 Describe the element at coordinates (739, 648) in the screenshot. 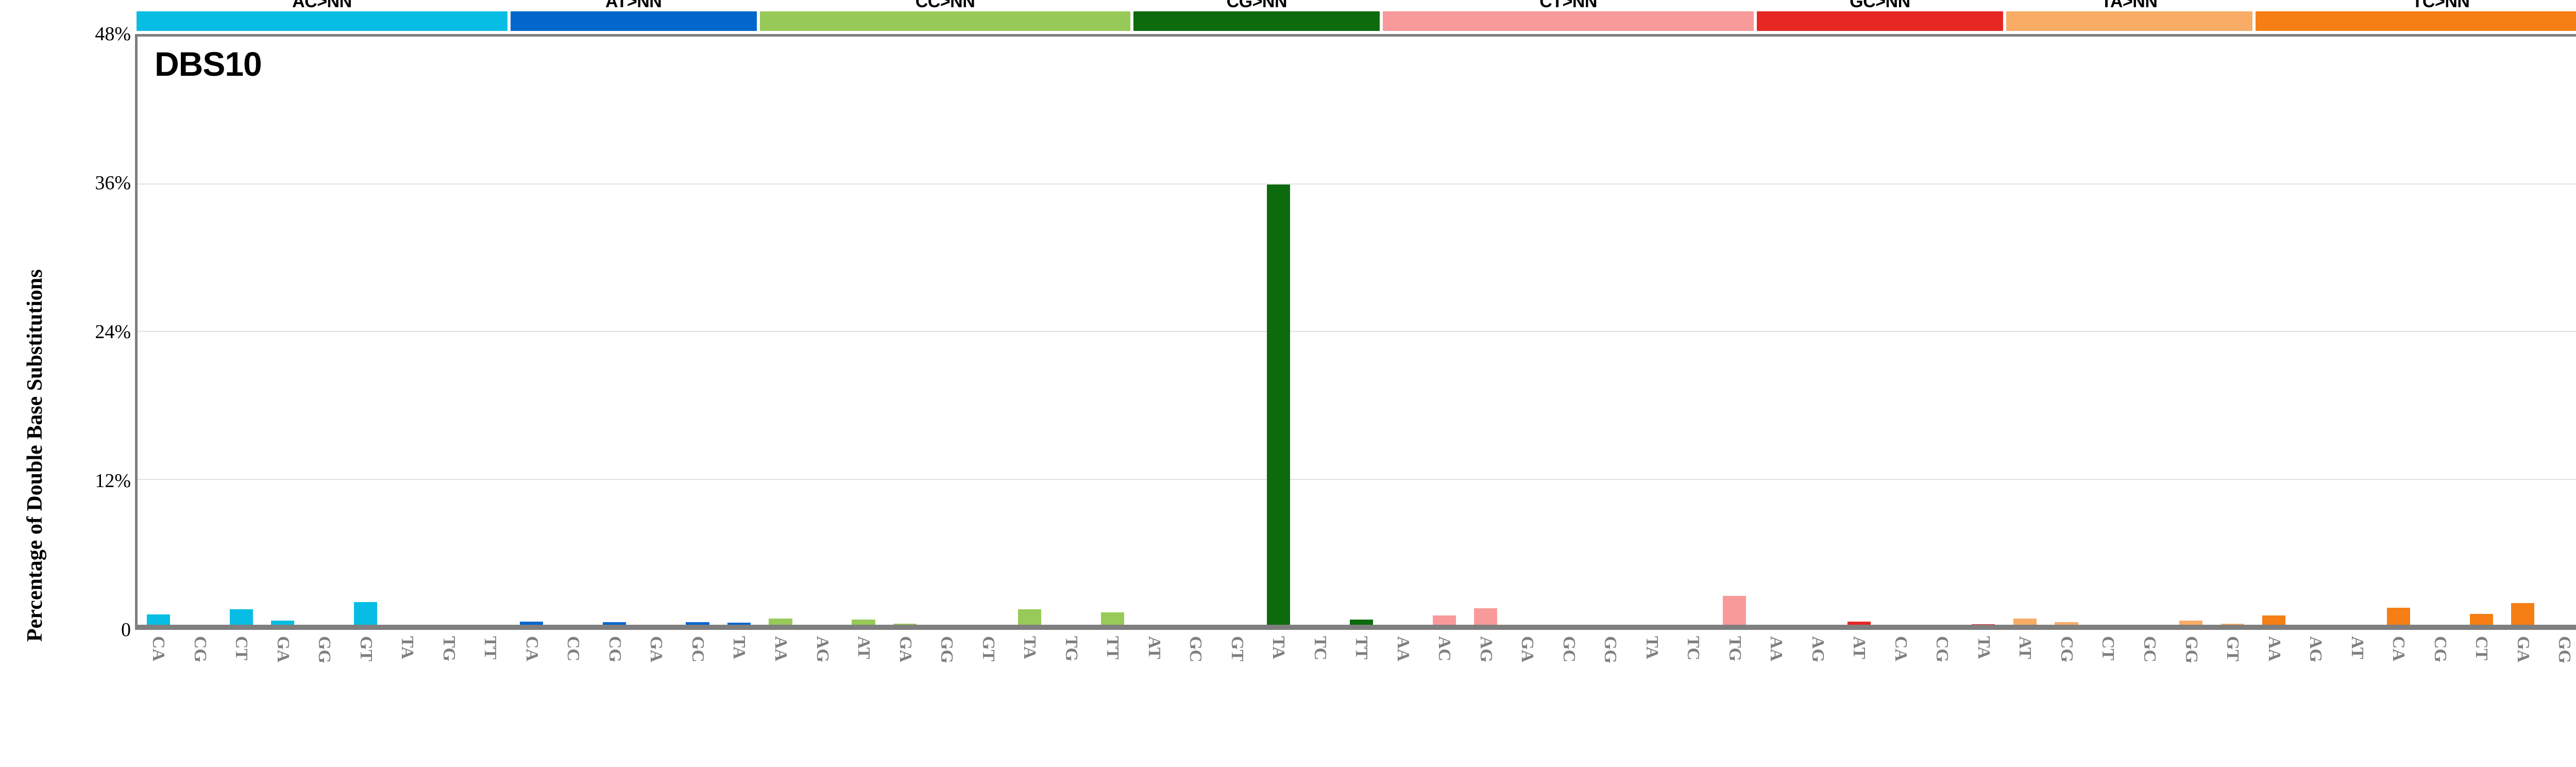

I see `x-tick-label: TA` at that location.